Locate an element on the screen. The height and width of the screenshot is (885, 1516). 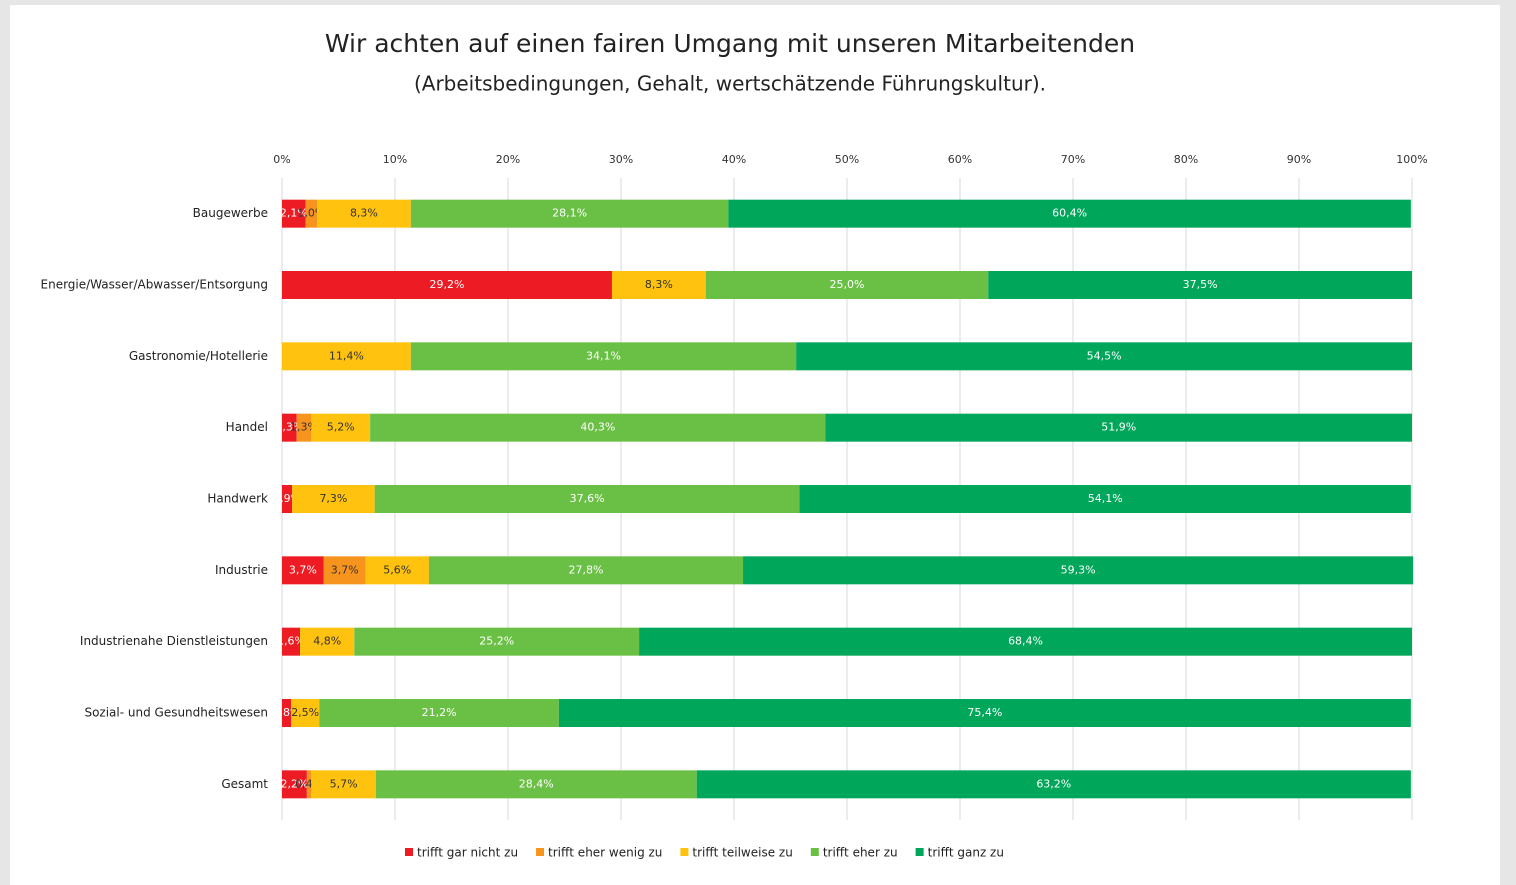
data-label: 34,1% is located at coordinates (603, 355).